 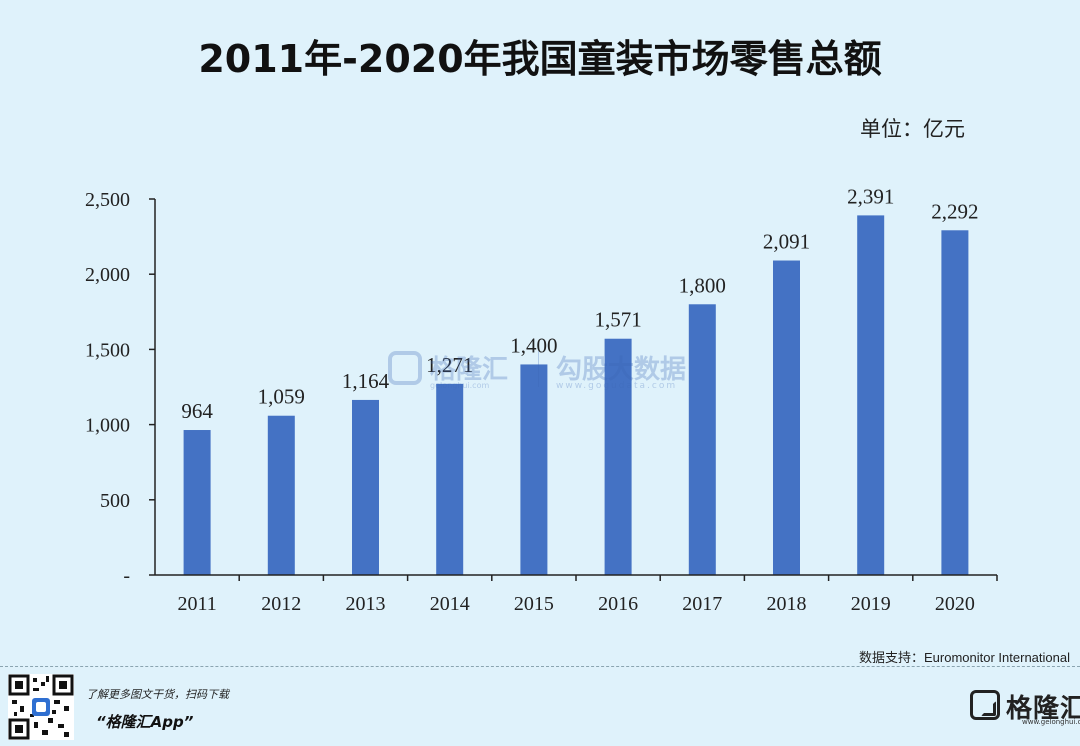 I want to click on bar-2017, so click(x=702, y=439).